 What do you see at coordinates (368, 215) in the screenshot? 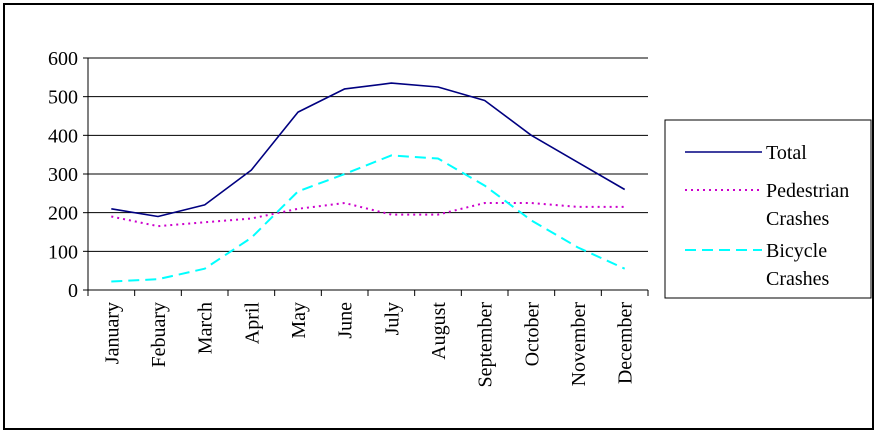
I see `series-line` at bounding box center [368, 215].